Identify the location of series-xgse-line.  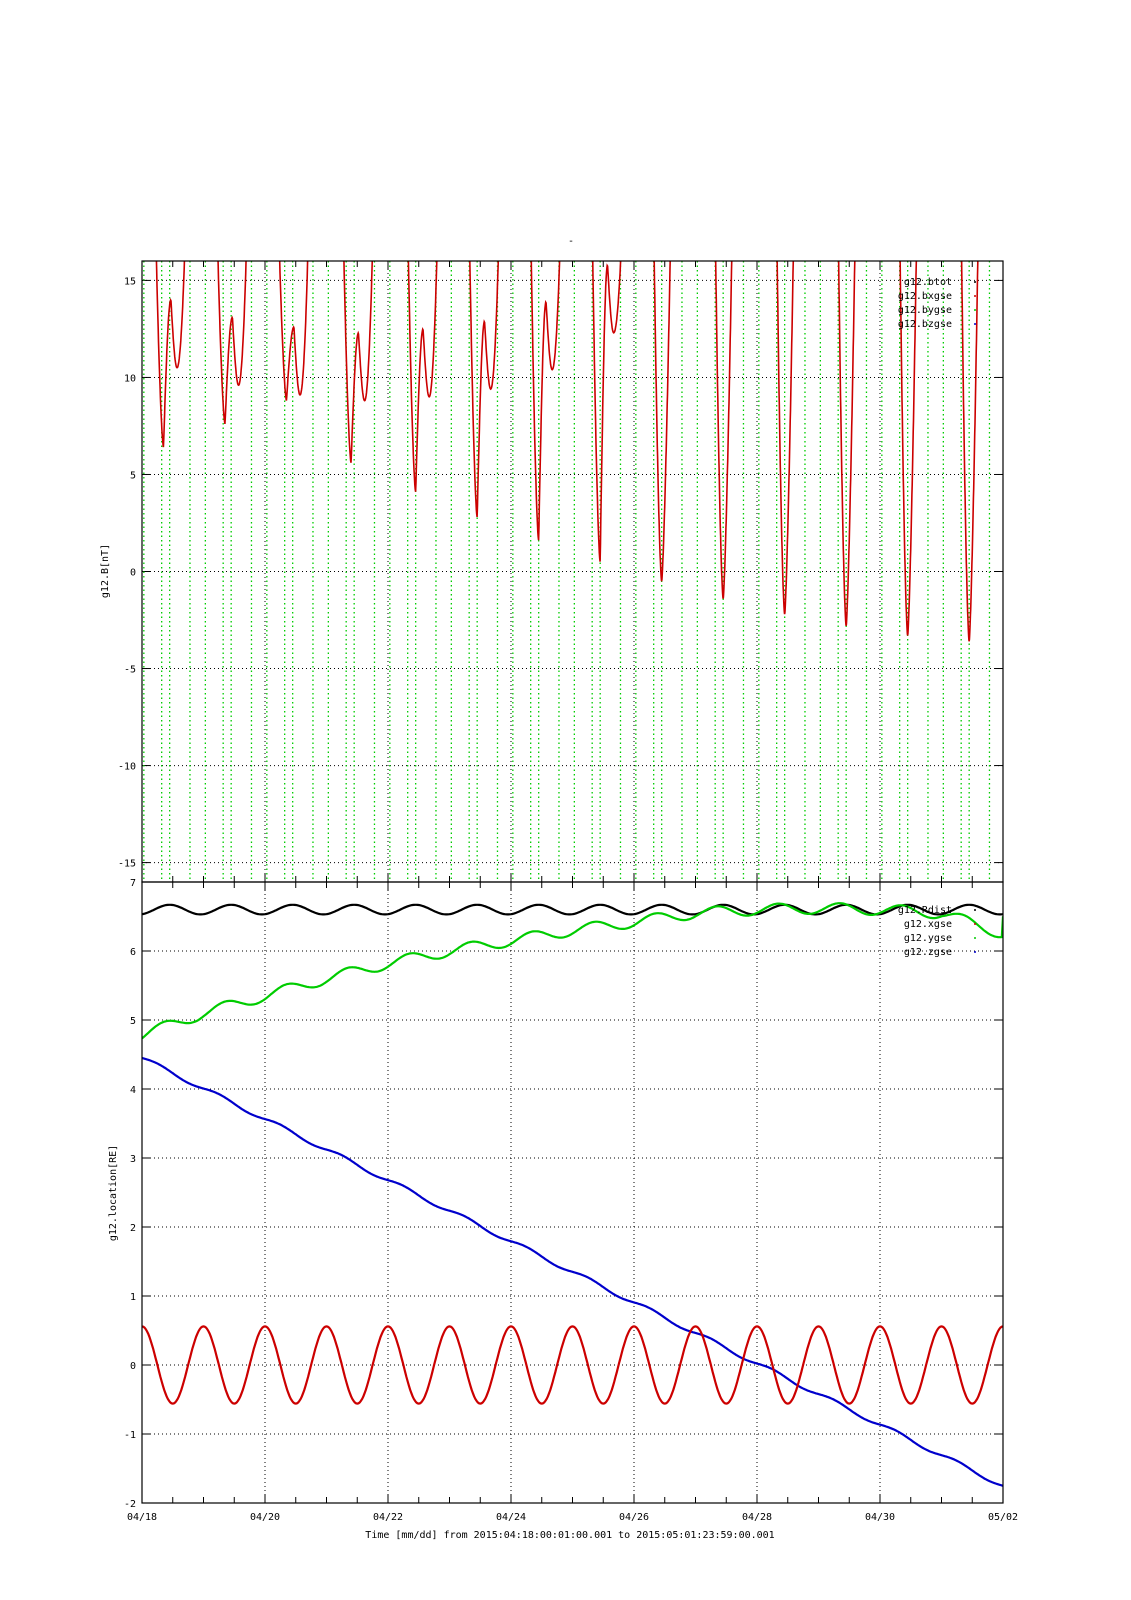
(572, 1365).